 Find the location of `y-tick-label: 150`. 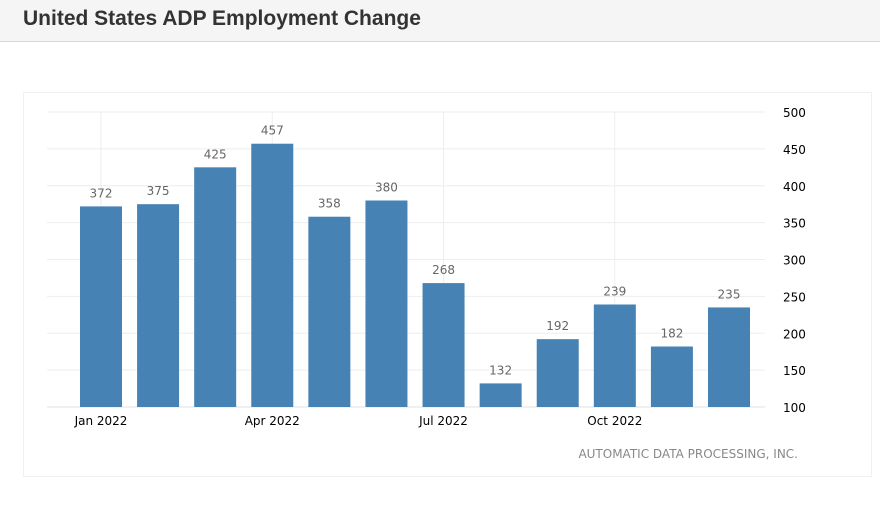

y-tick-label: 150 is located at coordinates (794, 371).